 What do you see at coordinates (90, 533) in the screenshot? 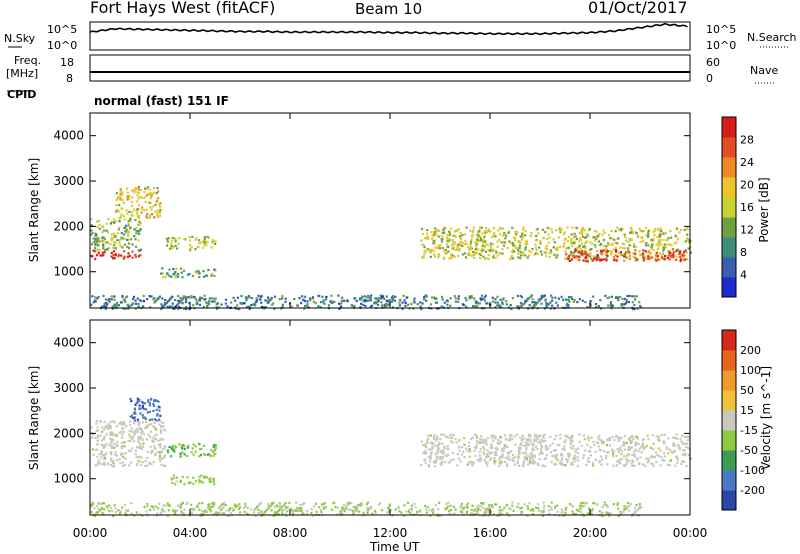
I see `x-tick-label: 00:00` at bounding box center [90, 533].